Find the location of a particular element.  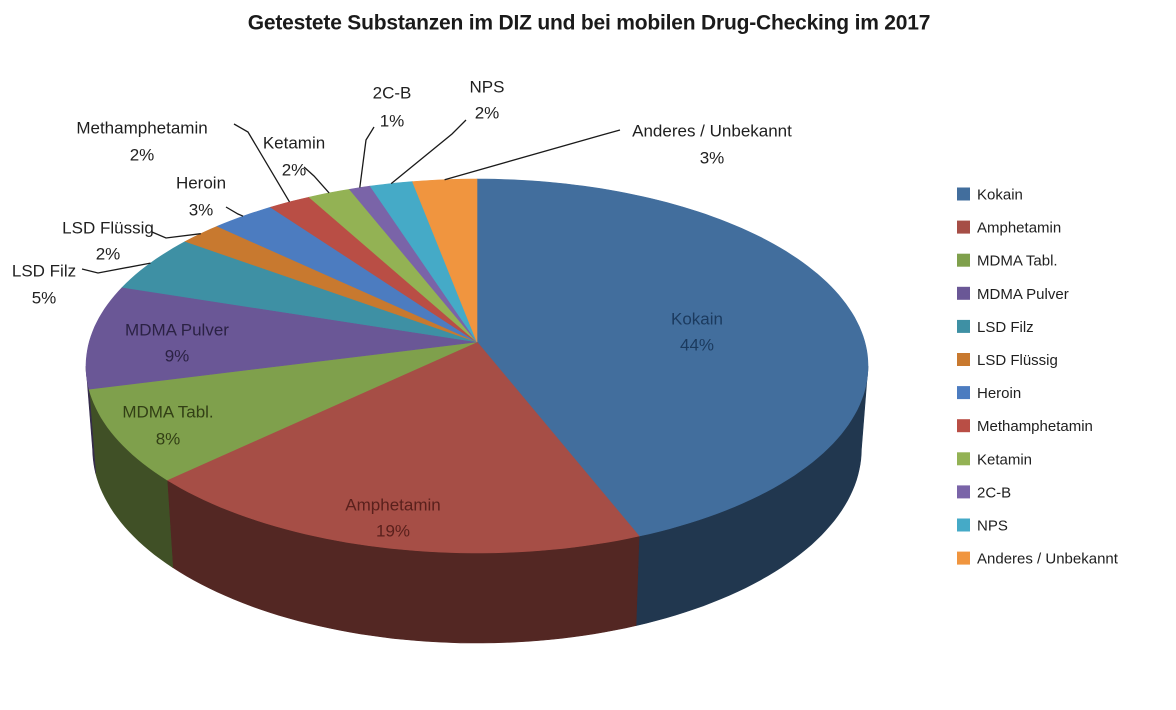

legend-item: MDMA Pulver is located at coordinates (1013, 294).